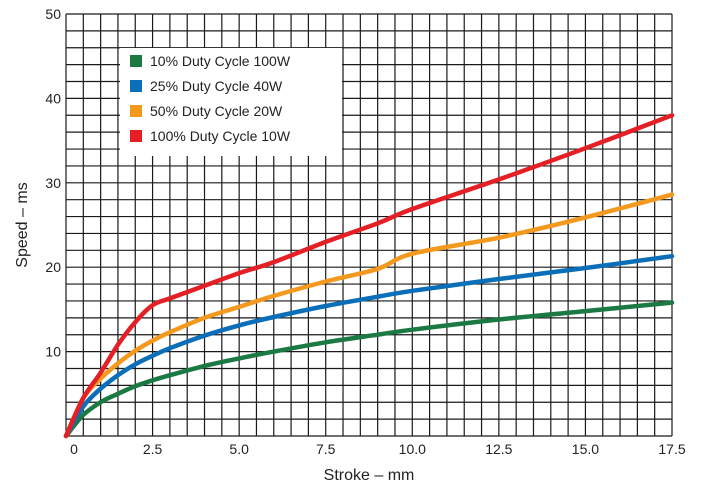  Describe the element at coordinates (53, 98) in the screenshot. I see `y-tick-label: 40` at that location.